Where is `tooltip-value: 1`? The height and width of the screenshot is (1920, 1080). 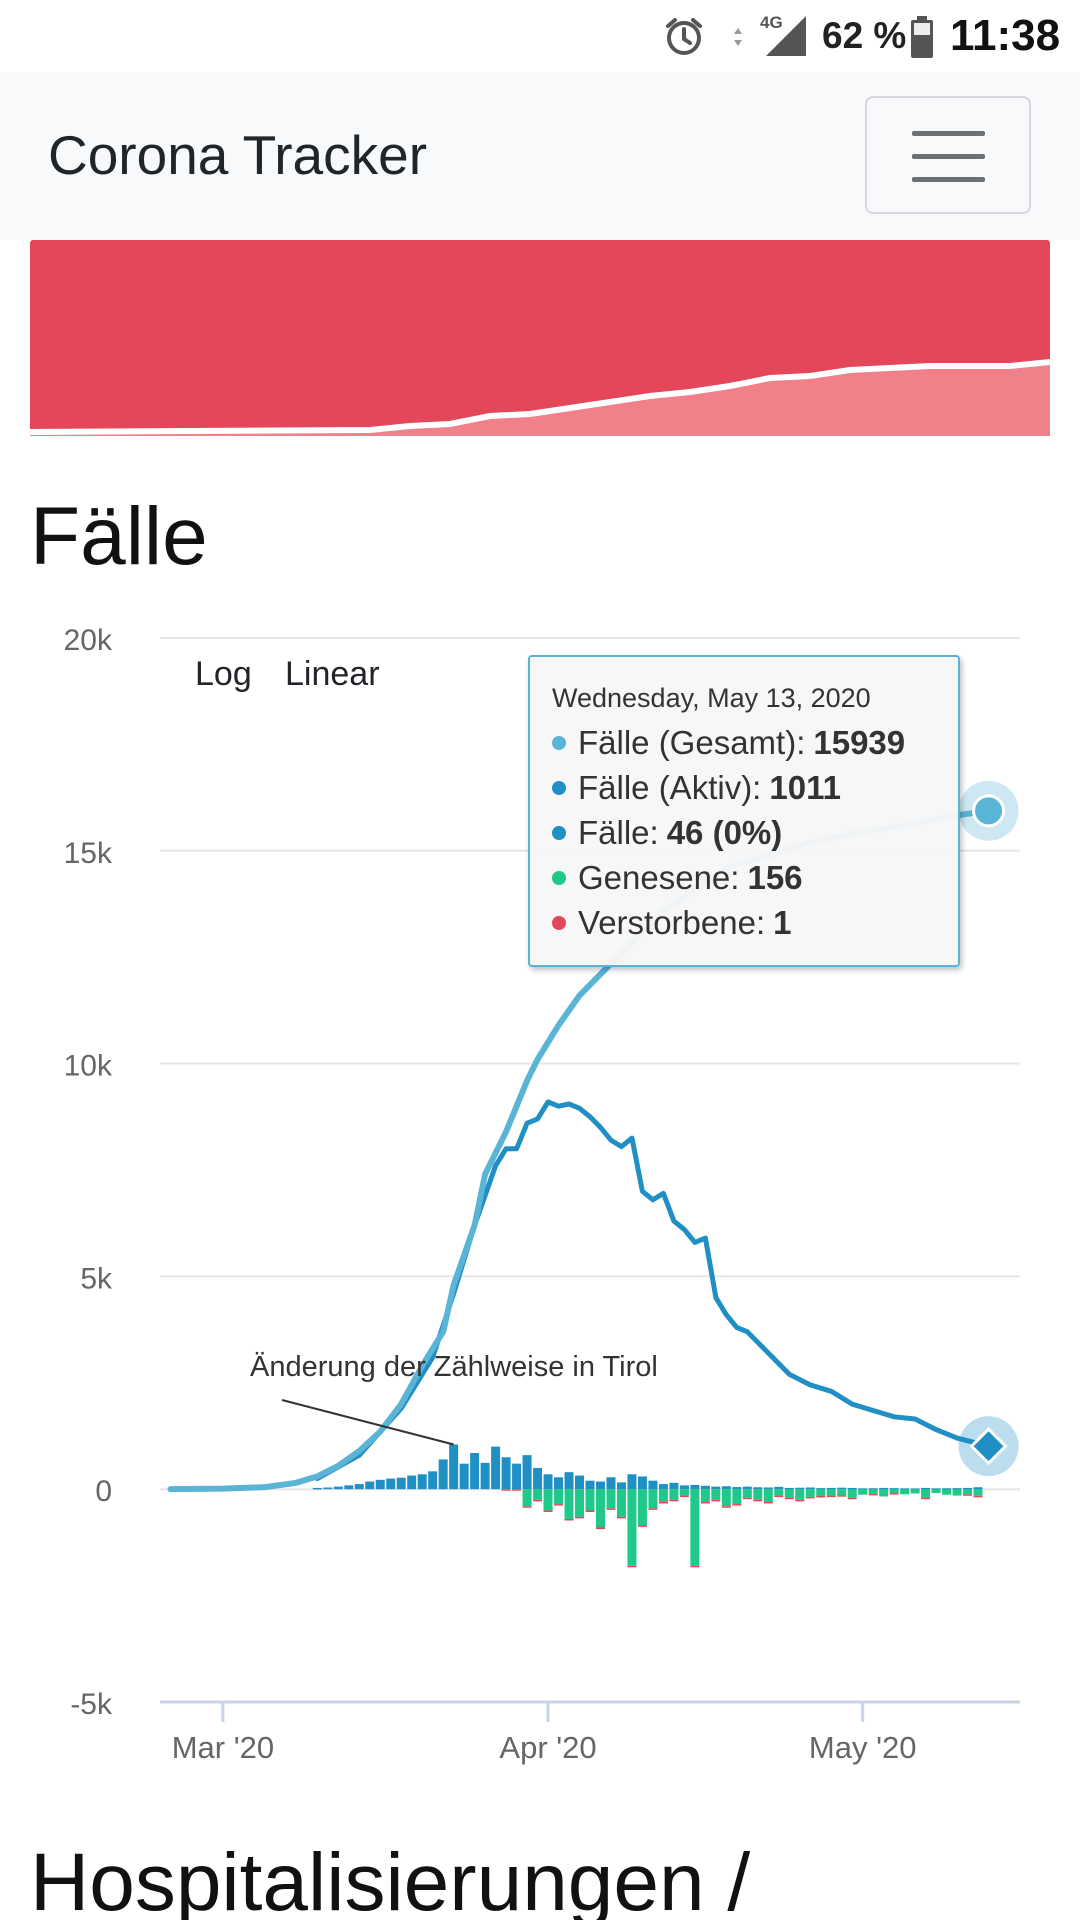 tooltip-value: 1 is located at coordinates (782, 922).